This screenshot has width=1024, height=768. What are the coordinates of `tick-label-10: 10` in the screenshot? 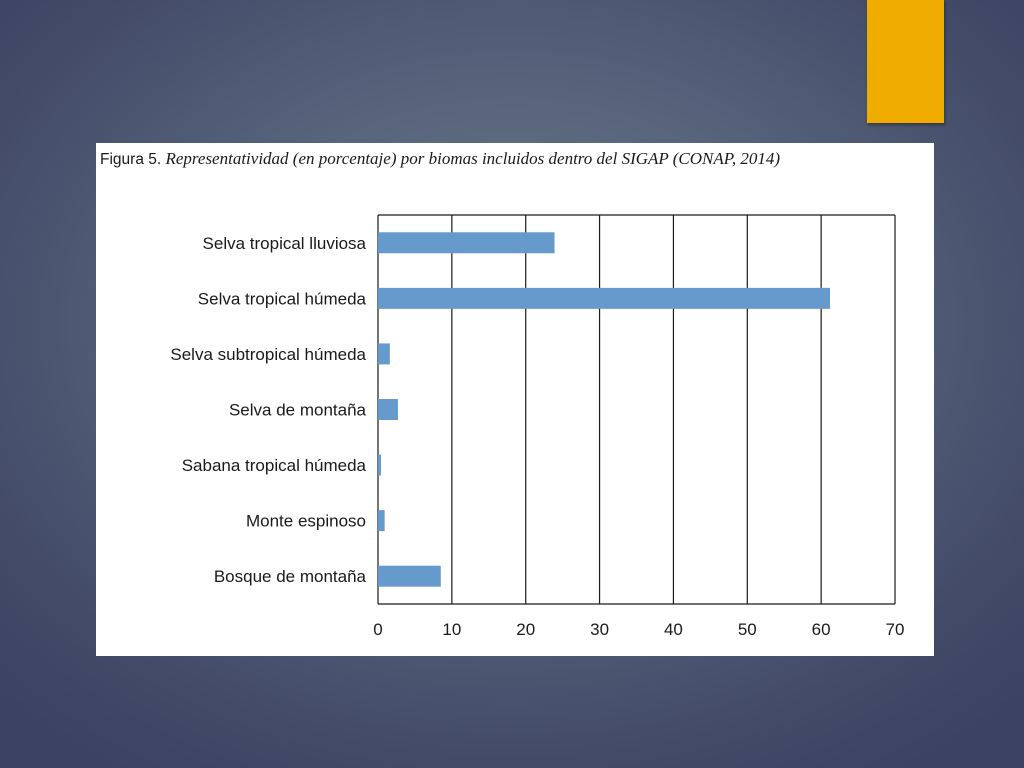 It's located at (451, 629).